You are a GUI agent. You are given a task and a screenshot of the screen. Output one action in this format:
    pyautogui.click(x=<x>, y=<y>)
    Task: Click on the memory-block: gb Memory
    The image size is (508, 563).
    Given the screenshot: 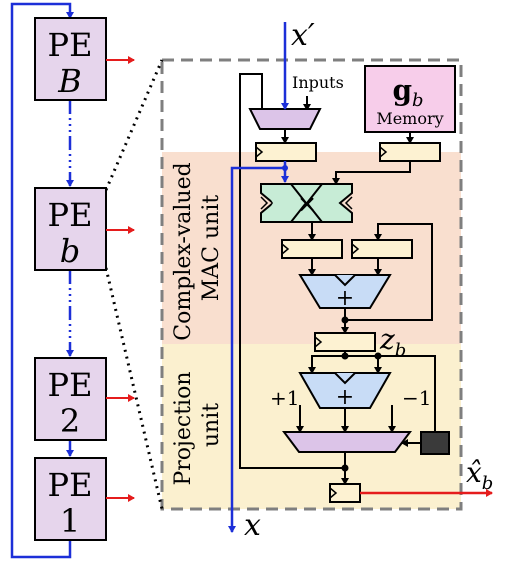 What is the action you would take?
    pyautogui.click(x=410, y=99)
    